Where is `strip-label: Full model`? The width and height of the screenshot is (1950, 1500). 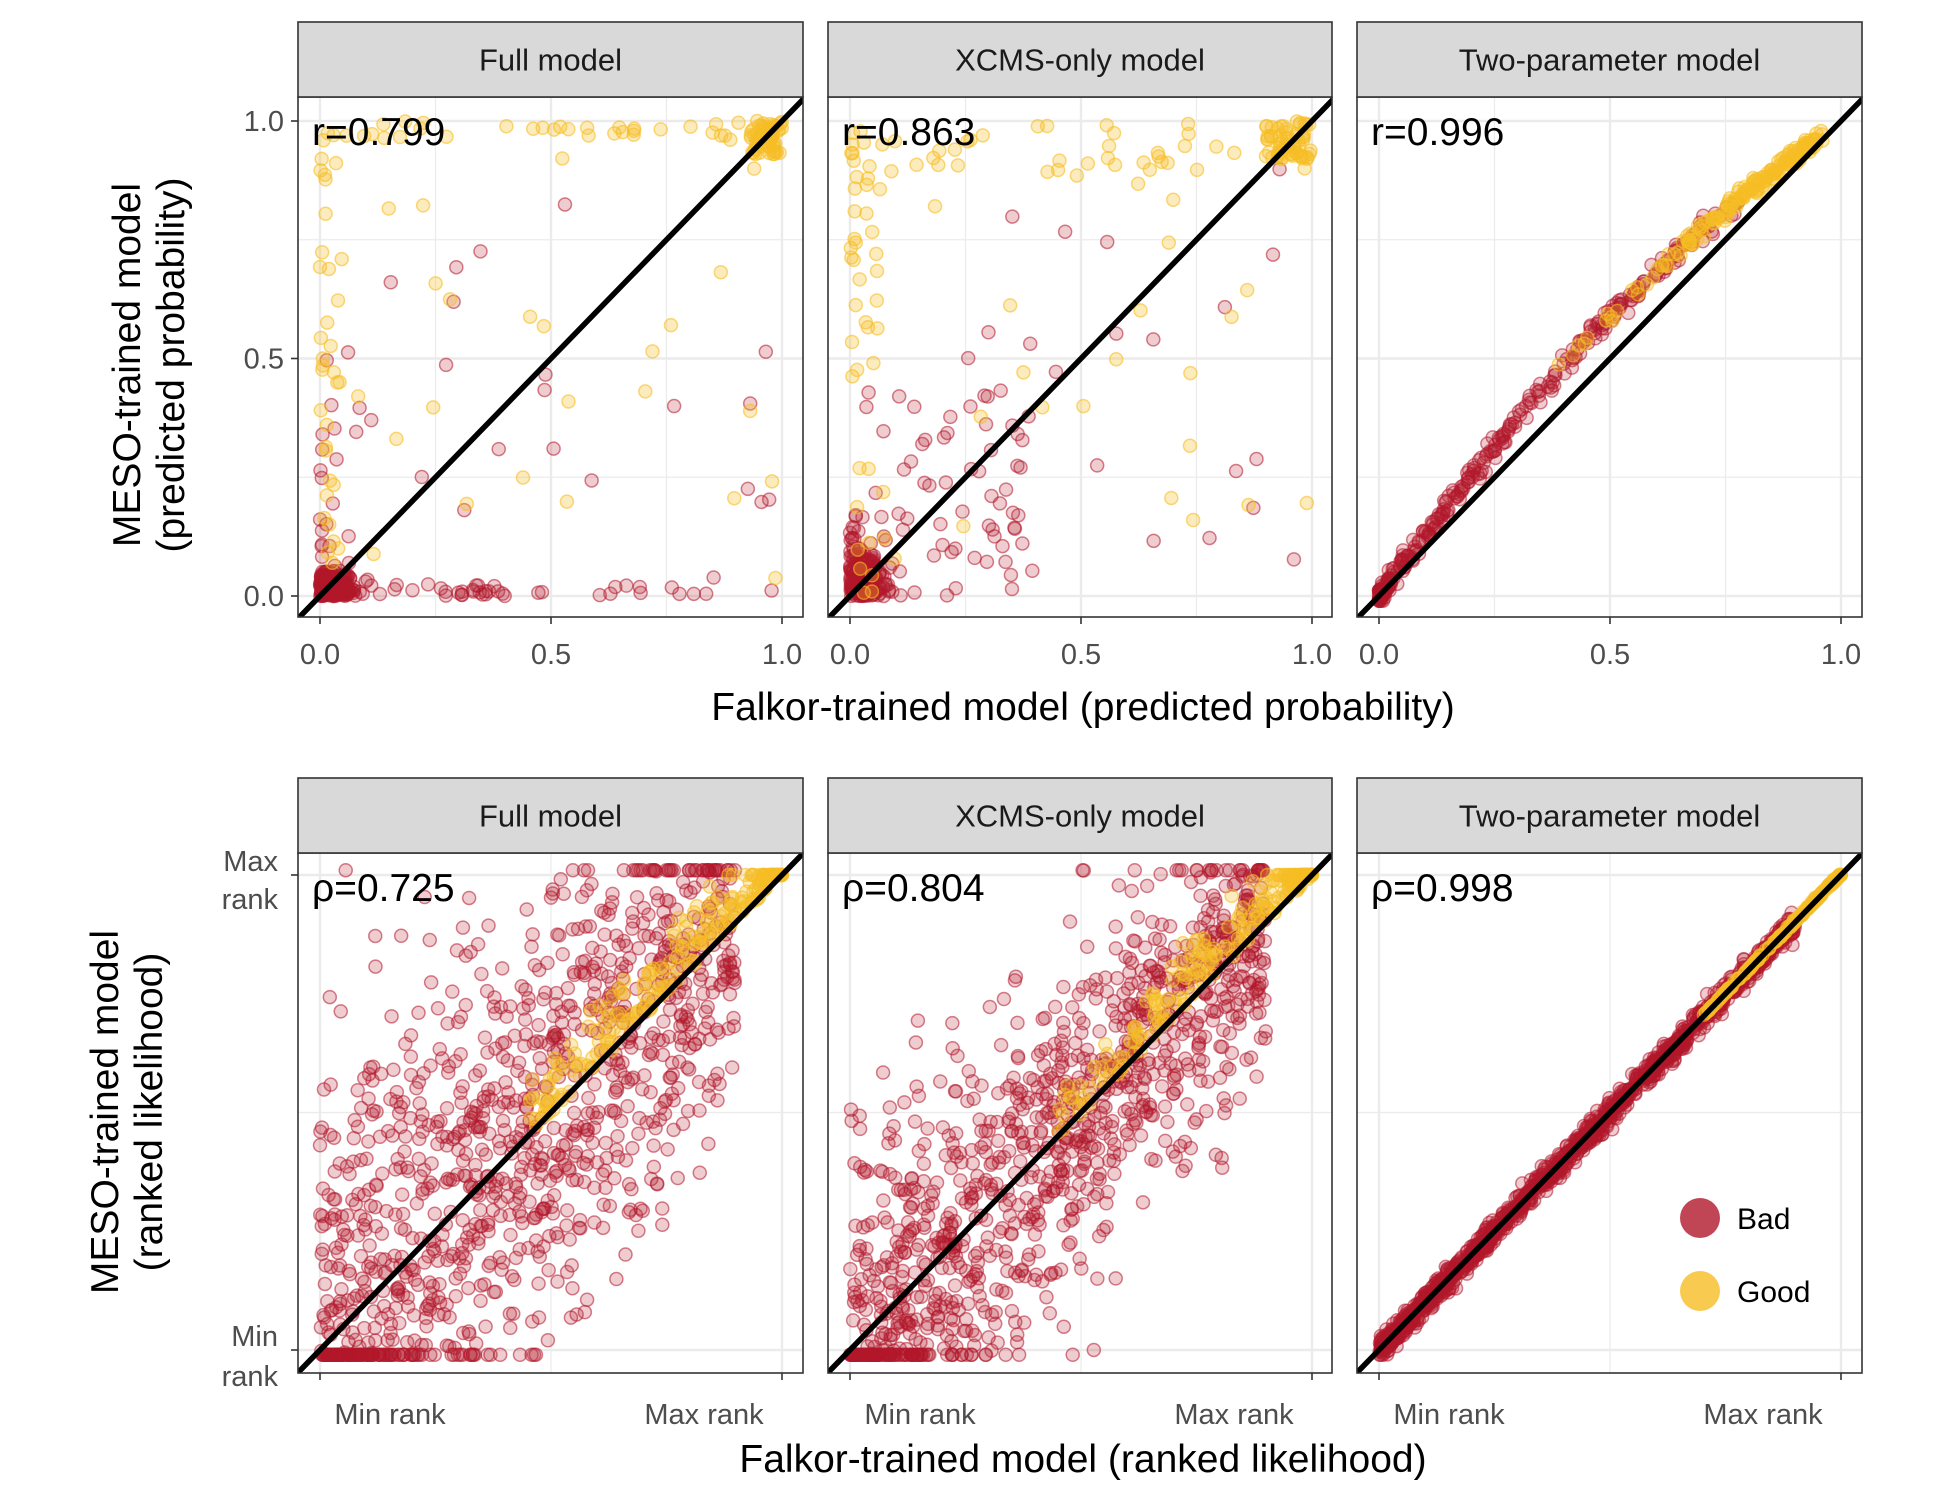 strip-label: Full model is located at coordinates (550, 60).